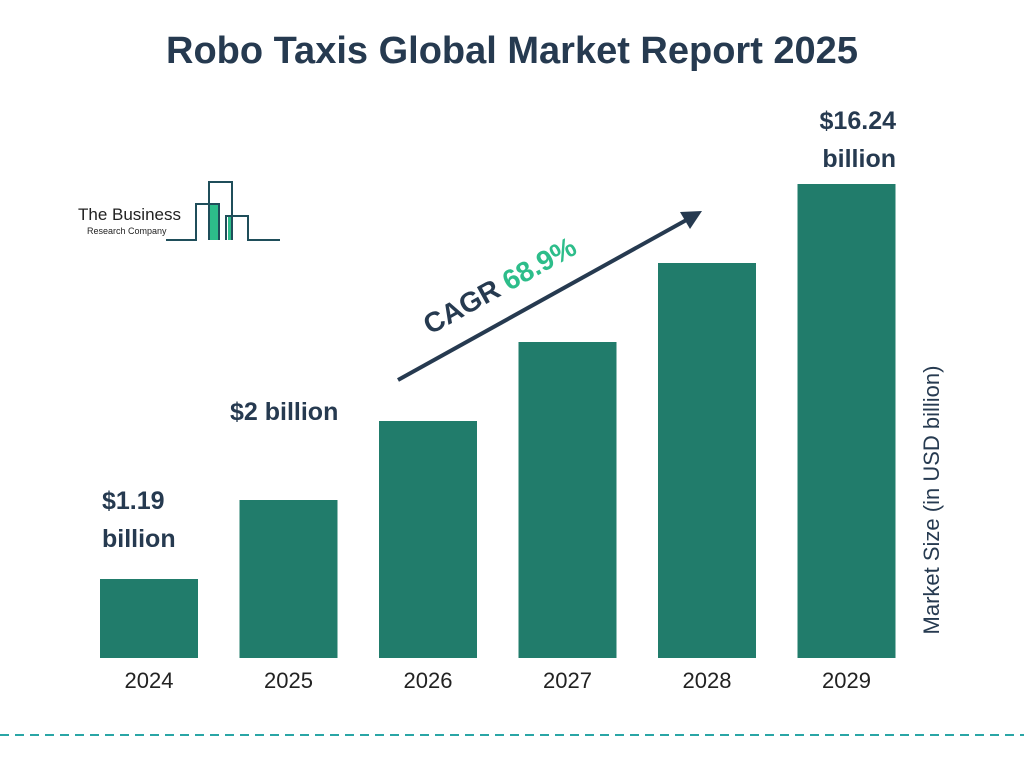 Image resolution: width=1024 pixels, height=768 pixels. Describe the element at coordinates (846, 421) in the screenshot. I see `bar-2029` at that location.